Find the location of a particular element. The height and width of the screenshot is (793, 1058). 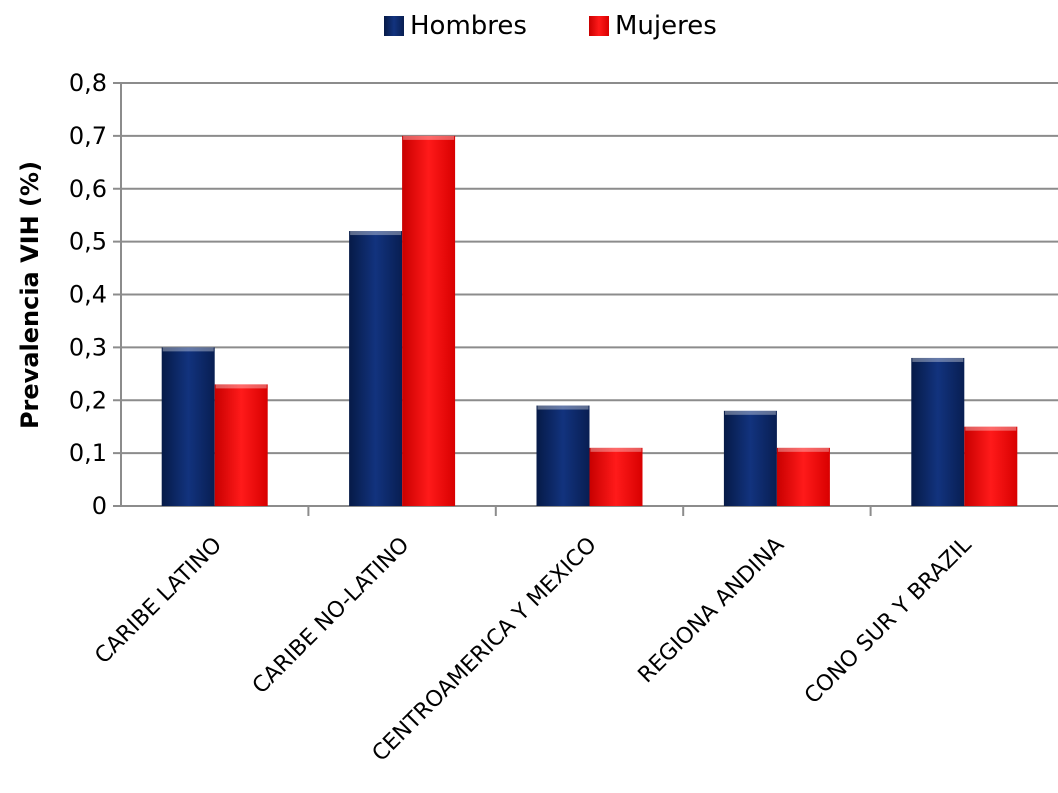

legend-label: Hombres is located at coordinates (468, 26).